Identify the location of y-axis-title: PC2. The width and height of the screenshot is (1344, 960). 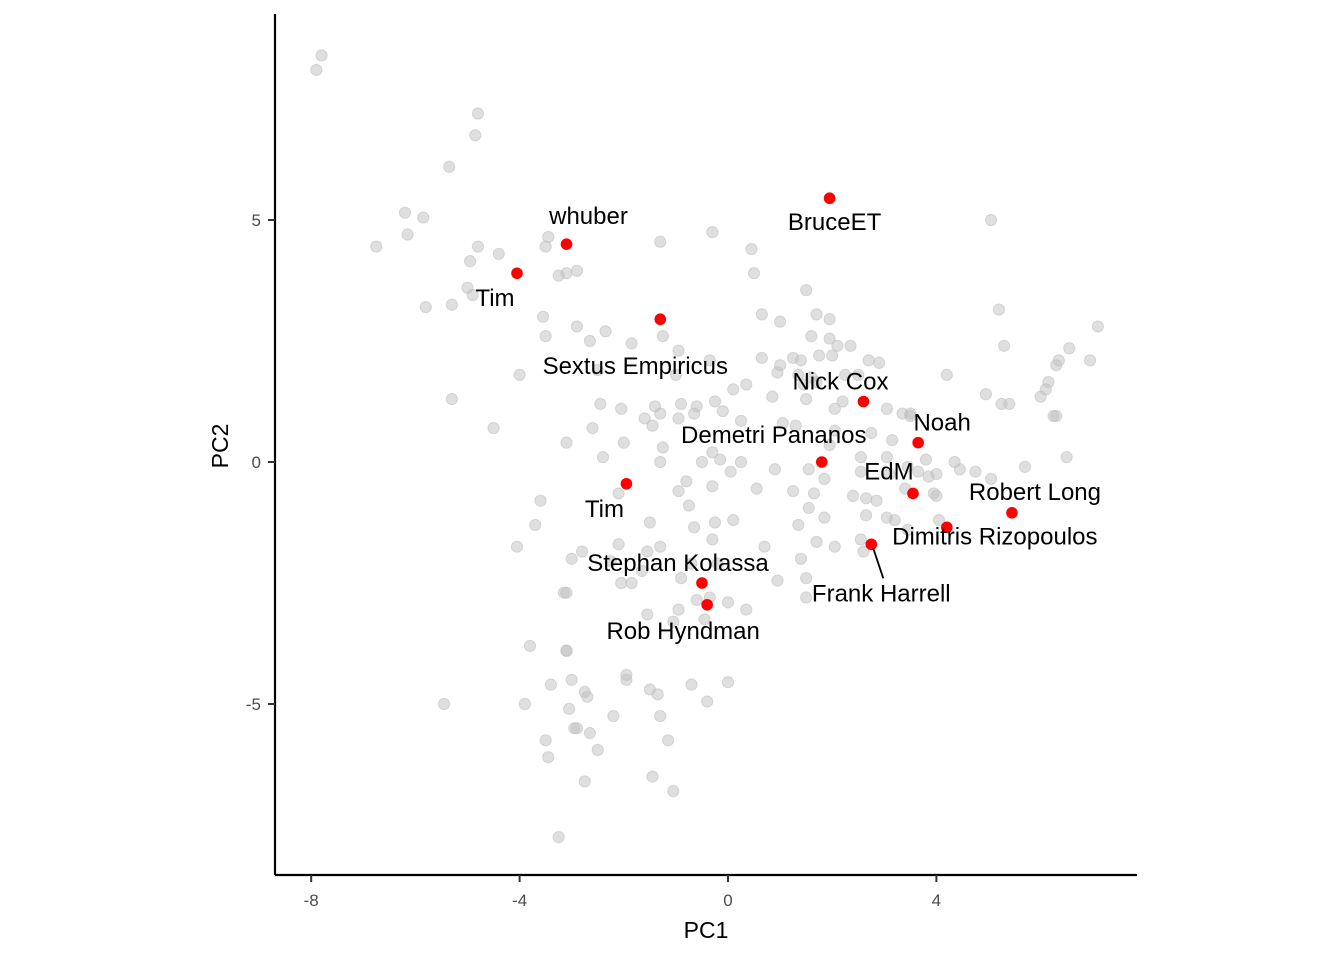
(220, 446).